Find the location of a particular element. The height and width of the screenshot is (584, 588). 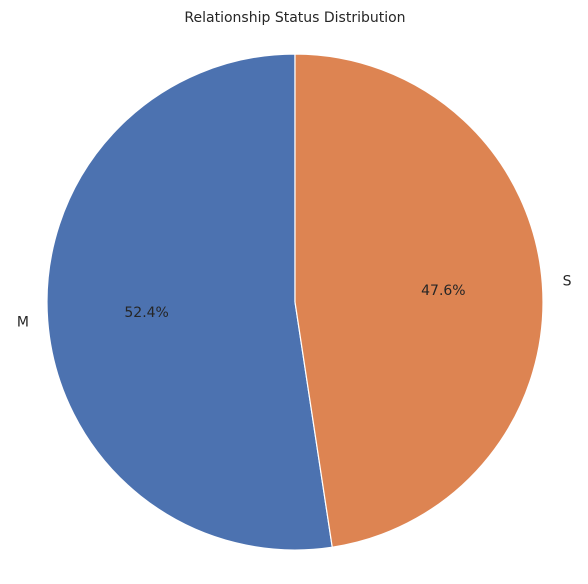

slice-category-label: M is located at coordinates (23, 323).